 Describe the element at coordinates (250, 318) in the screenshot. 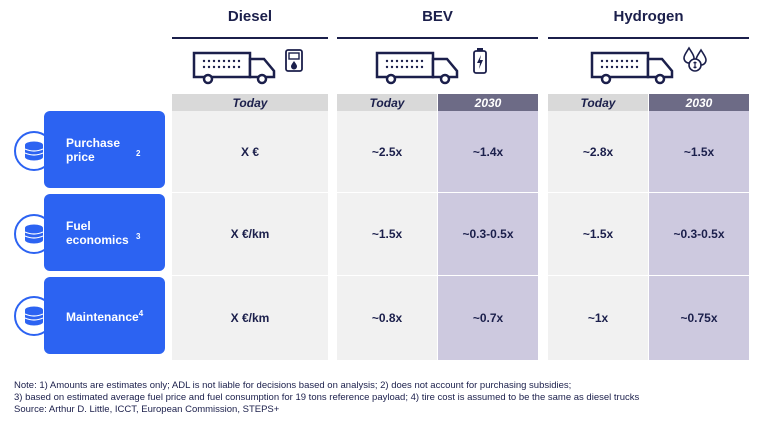

I see `cell-maintenance-diesel-today: X €/km` at that location.